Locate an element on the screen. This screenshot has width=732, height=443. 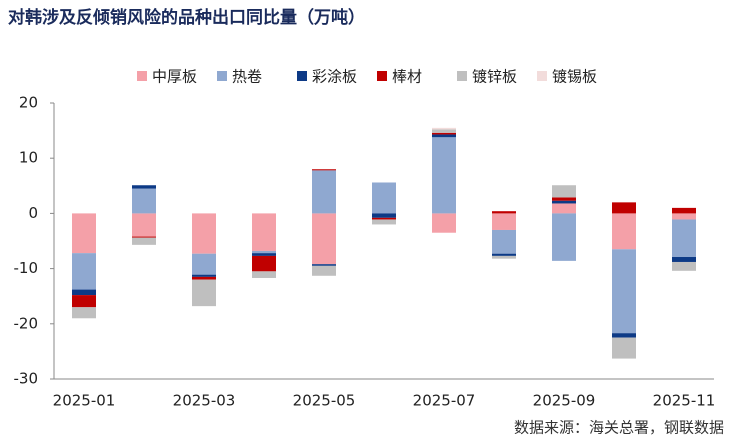
x-tick-label: 2025-05 is located at coordinates (324, 401).